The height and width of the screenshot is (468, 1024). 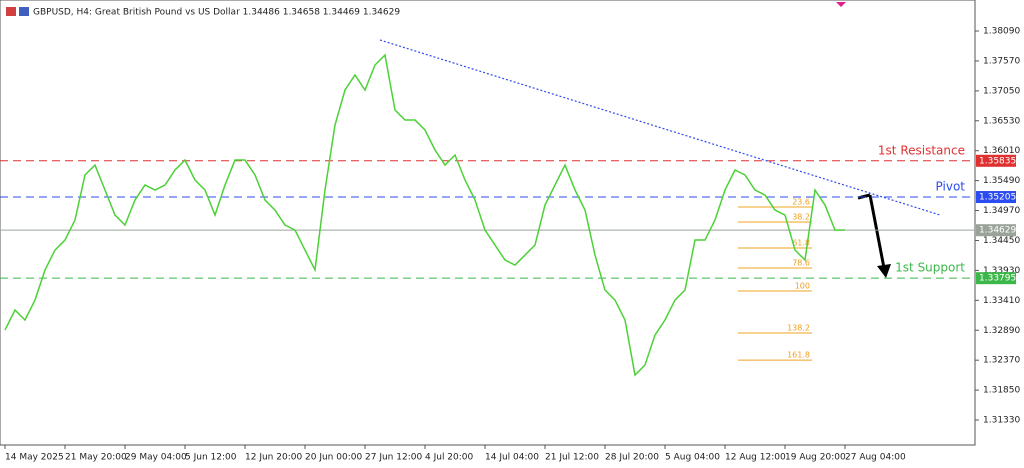 I want to click on x-tick-label: 29 May 04:00, so click(x=156, y=458).